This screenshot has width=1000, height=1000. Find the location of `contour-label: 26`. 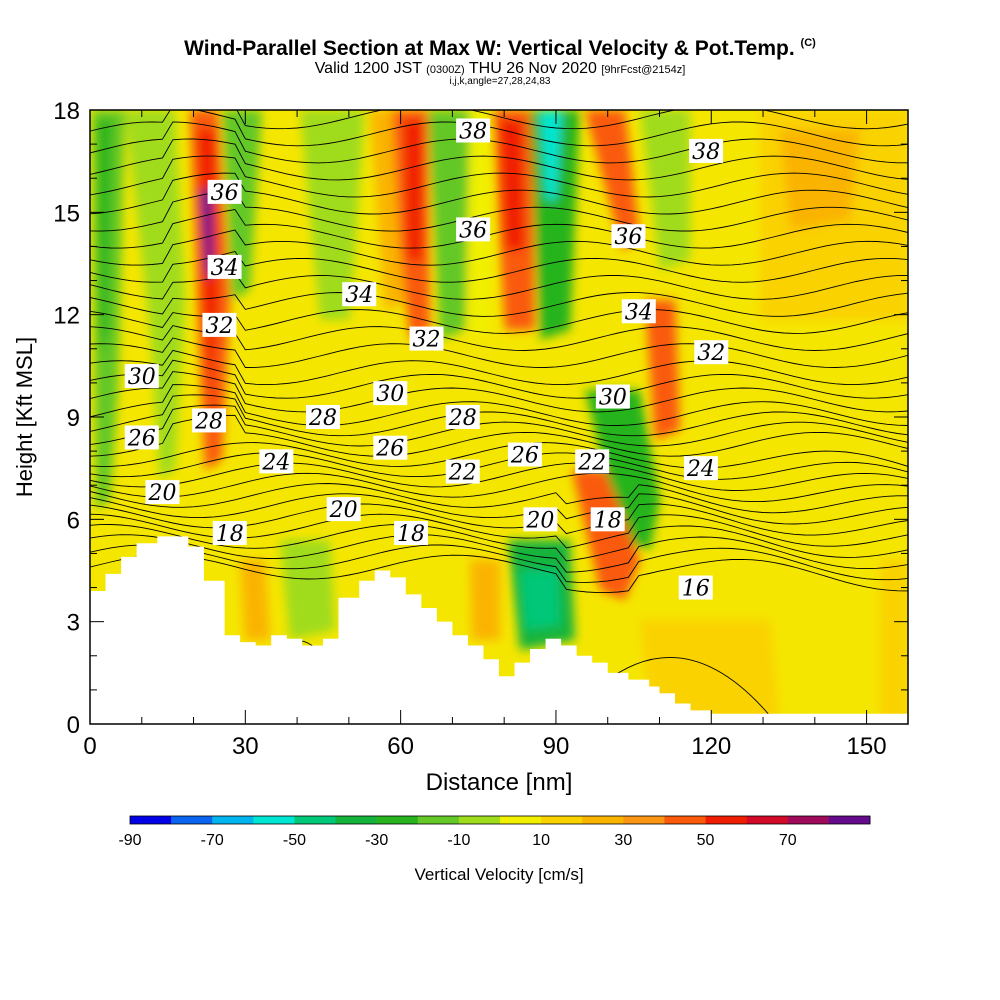

contour-label: 26 is located at coordinates (524, 455).